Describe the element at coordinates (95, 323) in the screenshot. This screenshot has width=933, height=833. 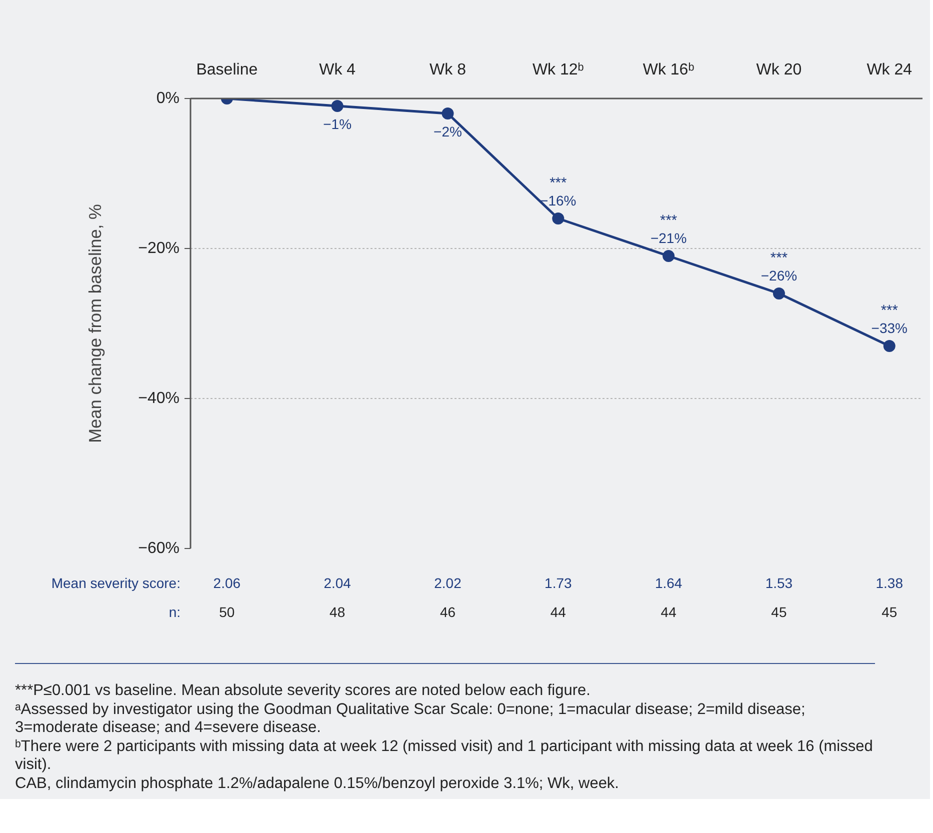
I see `y-axis-title: Mean change from baseline, %` at that location.